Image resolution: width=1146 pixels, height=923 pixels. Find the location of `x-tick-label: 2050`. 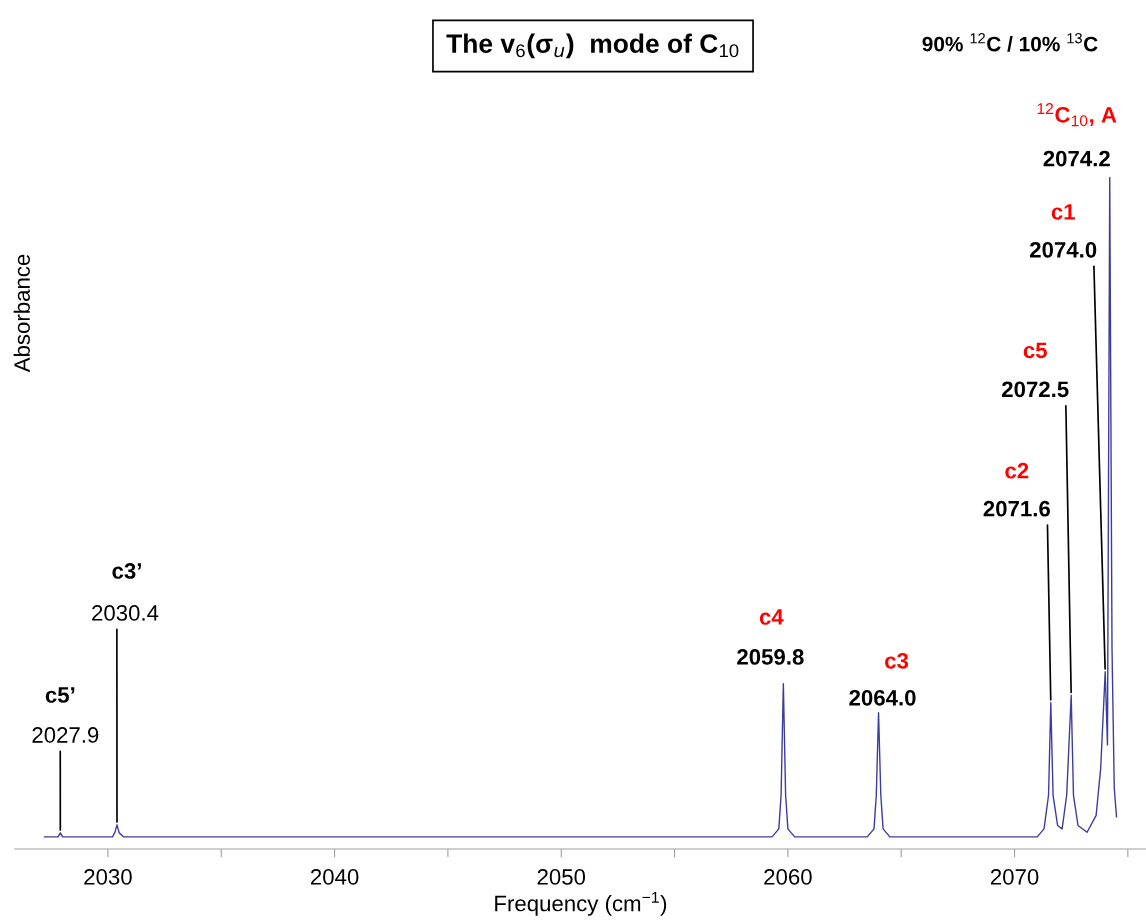

x-tick-label: 2050 is located at coordinates (561, 877).